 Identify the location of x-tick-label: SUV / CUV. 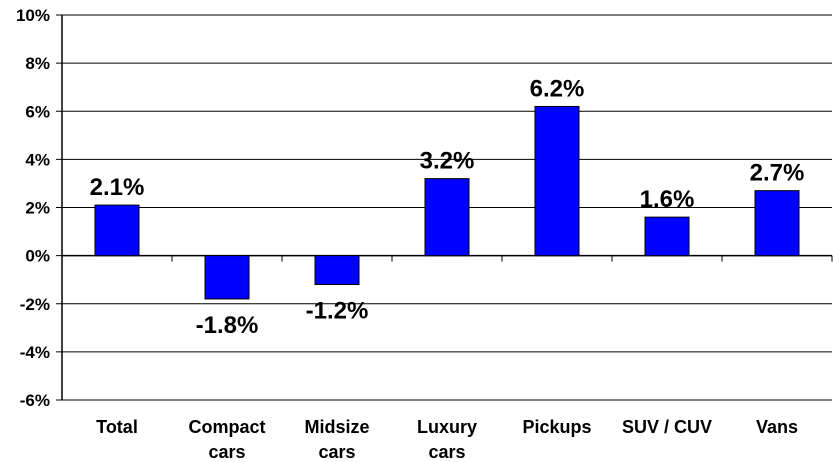
(667, 427).